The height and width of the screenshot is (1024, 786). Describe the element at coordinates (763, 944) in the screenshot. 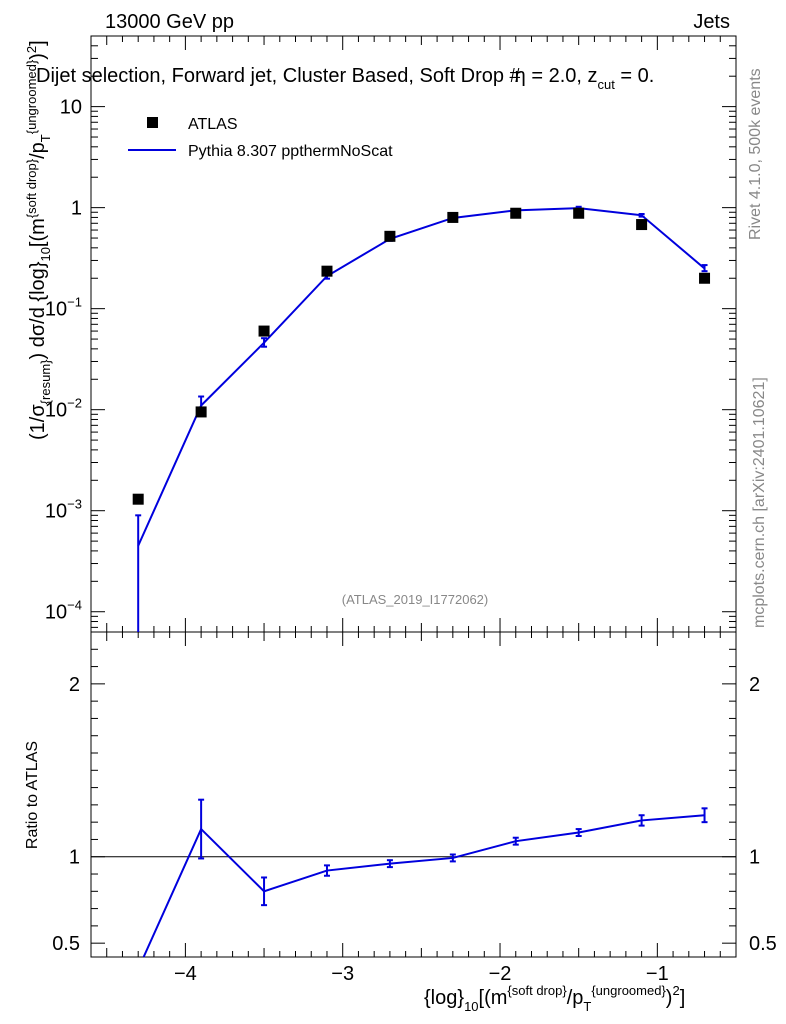

I see `ratio-y-tick-label-right: 0.5` at that location.